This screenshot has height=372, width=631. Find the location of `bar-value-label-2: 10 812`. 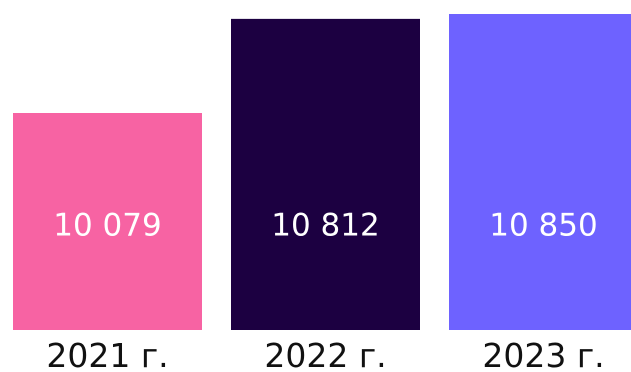

bar-value-label-2: 10 812 is located at coordinates (325, 226).